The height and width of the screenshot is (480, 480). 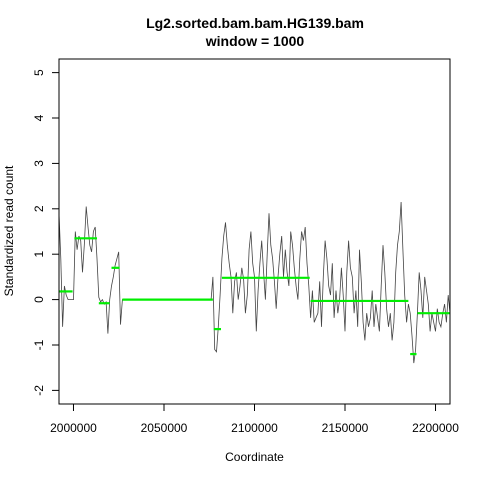 What do you see at coordinates (255, 23) in the screenshot?
I see `chart-title-line-1: Lg2.sorted.bam.bam.HG139.bam` at bounding box center [255, 23].